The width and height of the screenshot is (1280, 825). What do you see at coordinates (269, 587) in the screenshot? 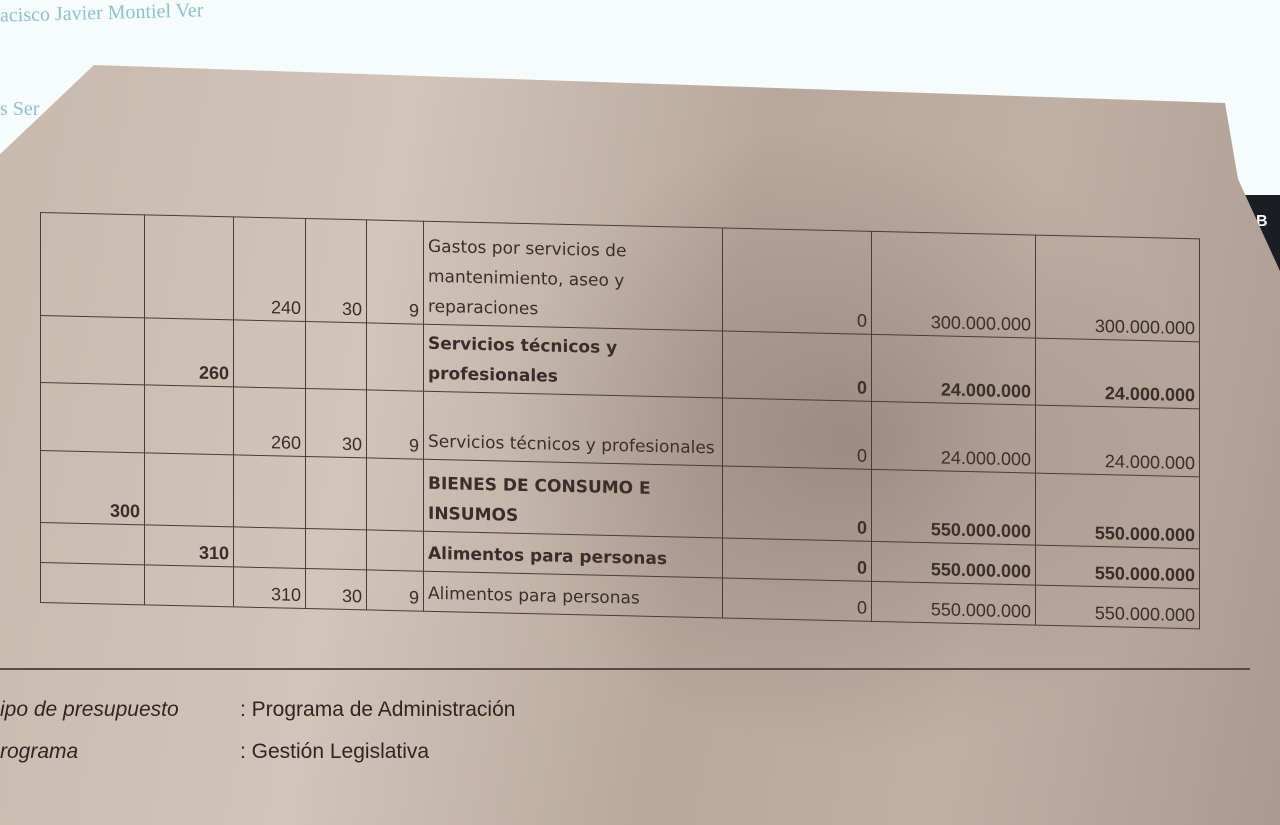
I see `cell-c3: 310` at bounding box center [269, 587].